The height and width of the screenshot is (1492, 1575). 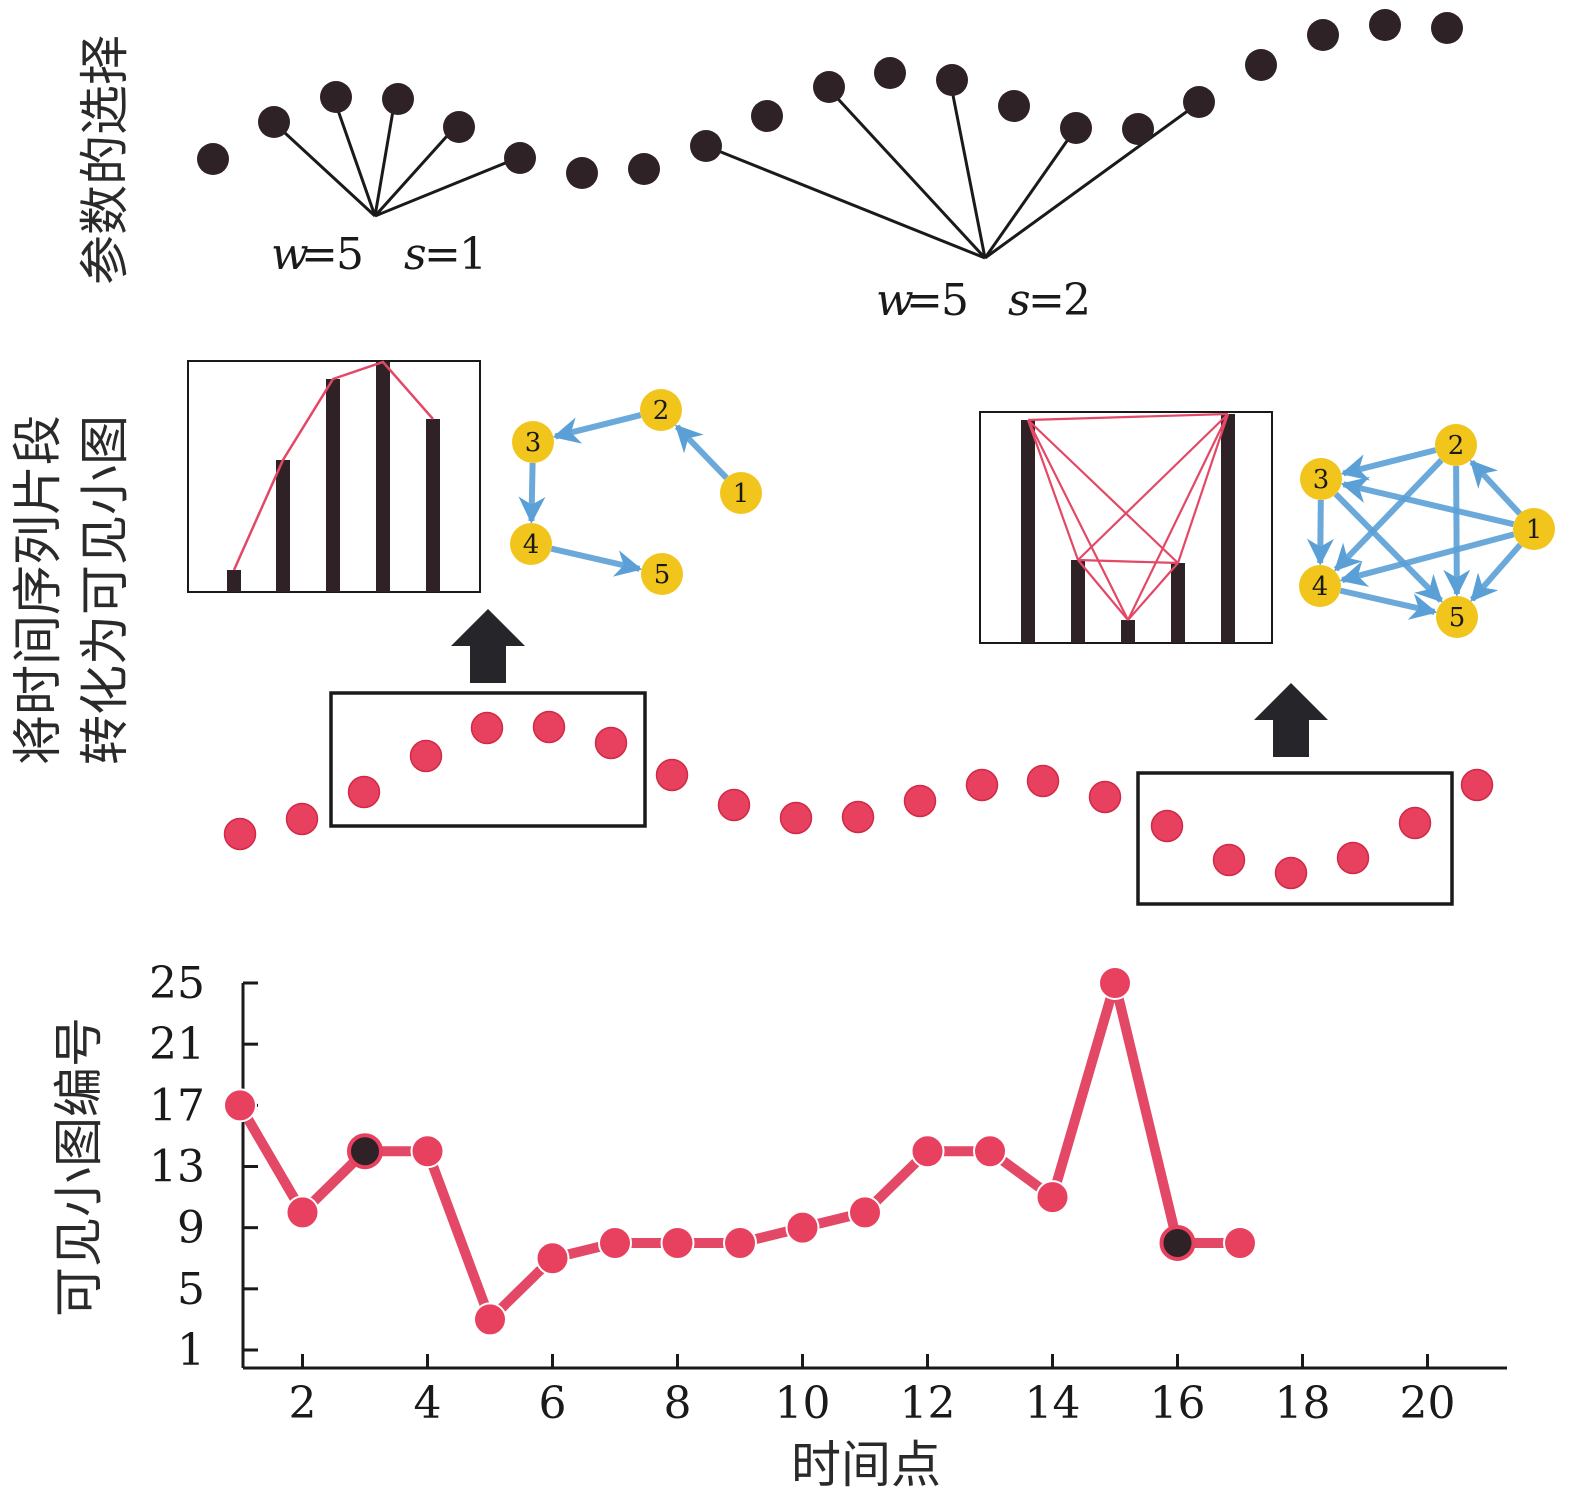 What do you see at coordinates (1303, 1403) in the screenshot?
I see `x-tick-label: 18` at bounding box center [1303, 1403].